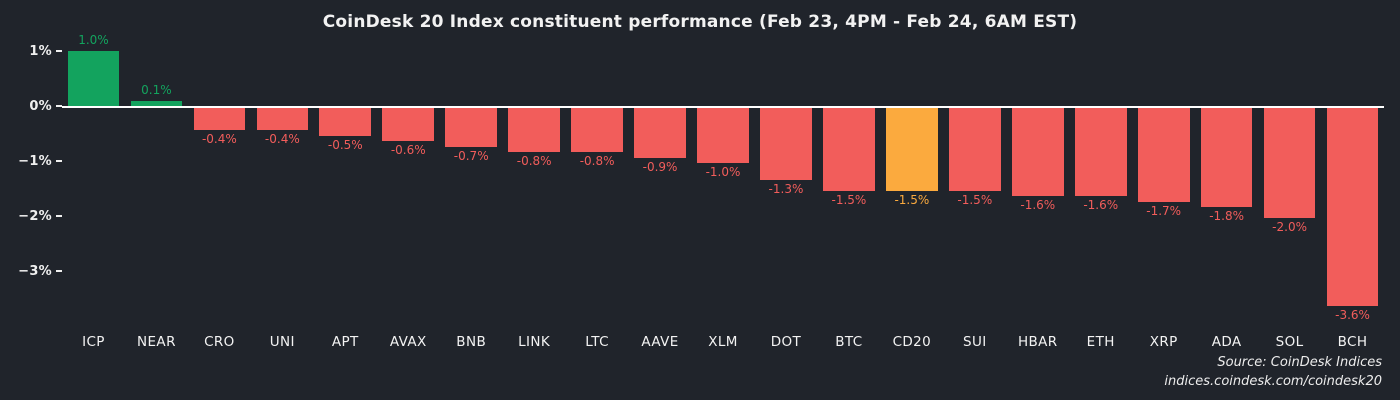 This screenshot has height=400, width=1400. Describe the element at coordinates (40, 51) in the screenshot. I see `y-tick-label: 1%` at that location.